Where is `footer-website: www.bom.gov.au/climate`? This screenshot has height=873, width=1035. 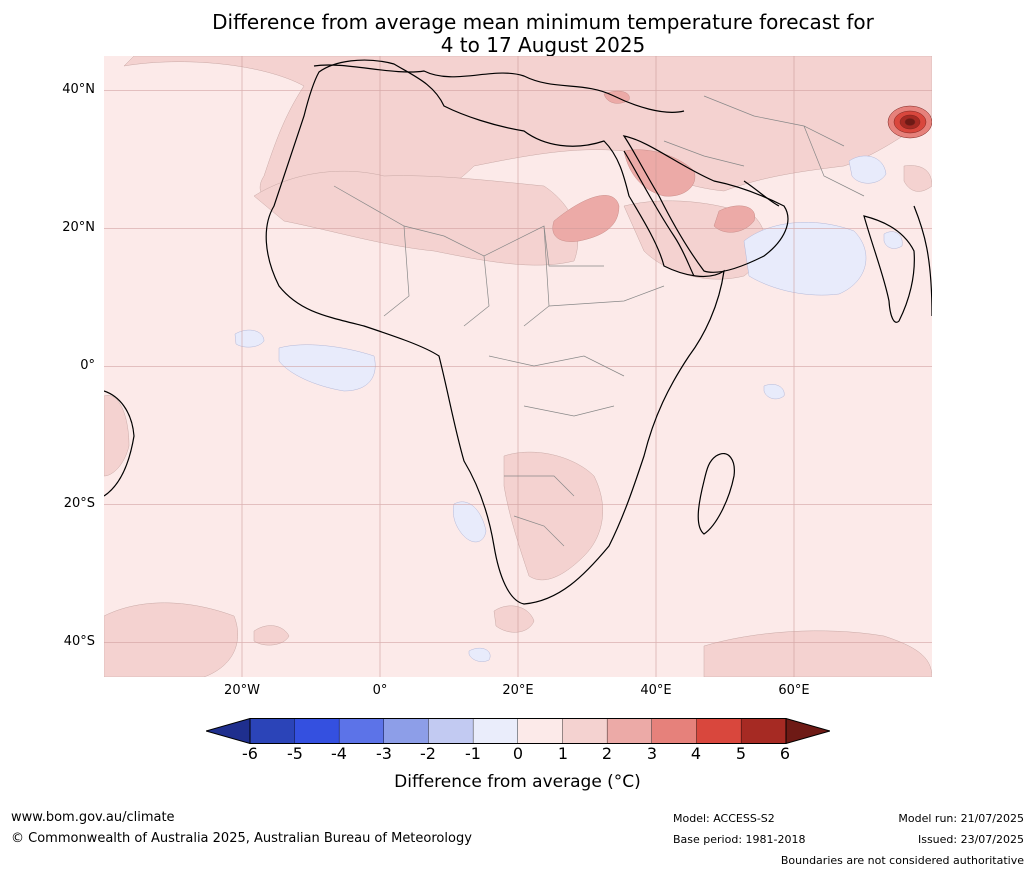 footer-website: www.bom.gov.au/climate is located at coordinates (93, 817).